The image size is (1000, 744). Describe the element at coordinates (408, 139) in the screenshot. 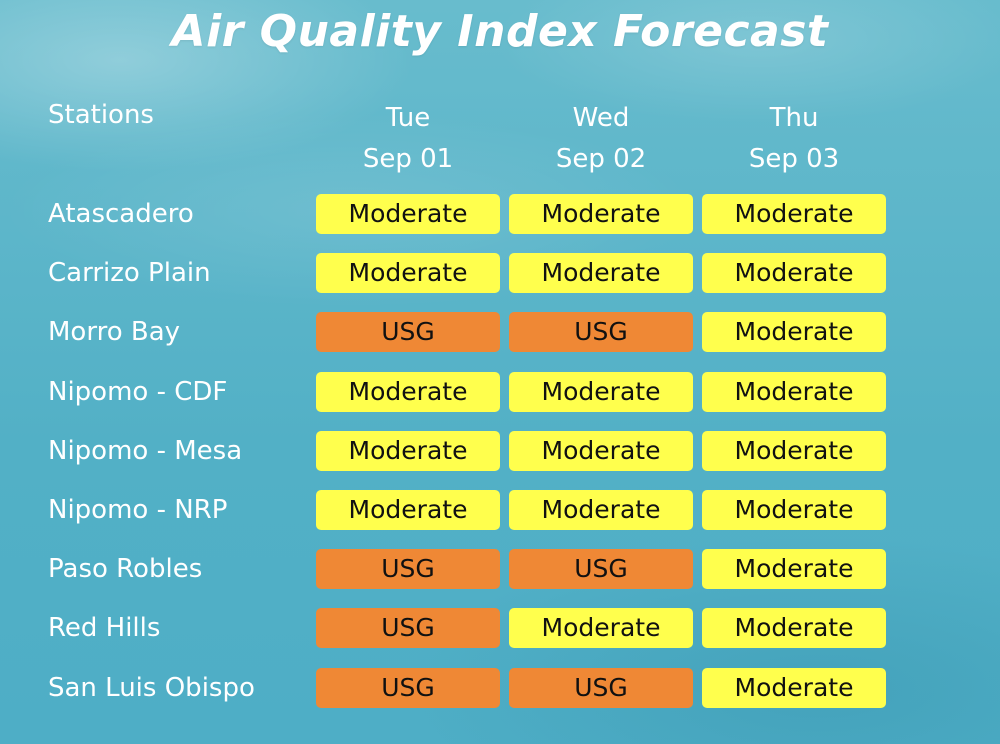

I see `day-header-tue: Tue Sep 01` at that location.